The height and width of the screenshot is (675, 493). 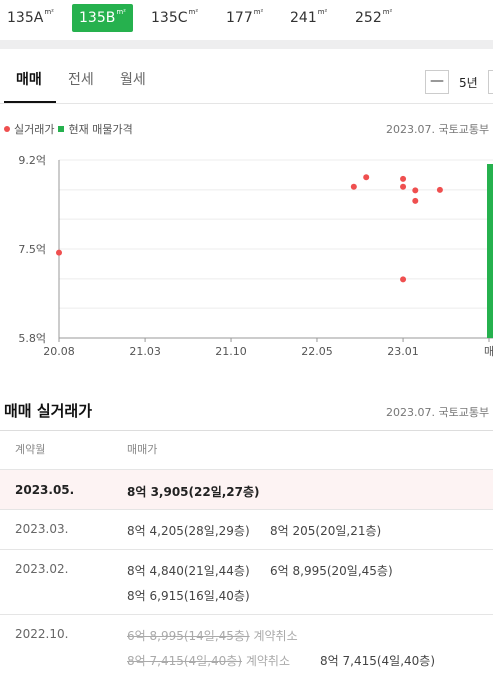 I want to click on area-type-tabs: 135Am² 135Bm² 135Cm² 177m² 241m² 252m², so click(x=246, y=20).